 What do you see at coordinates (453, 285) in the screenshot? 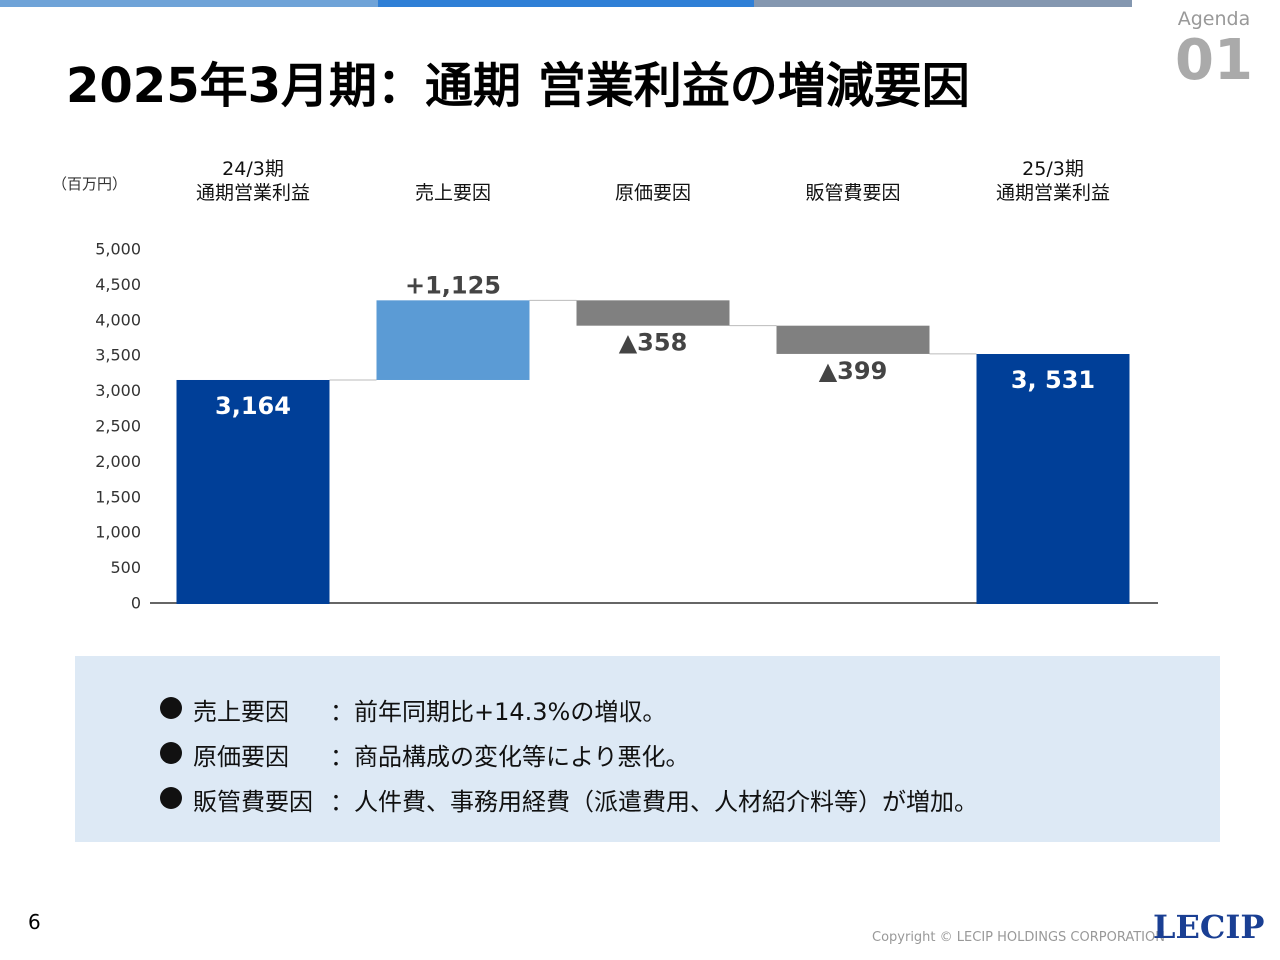
I see `value-label: +1,125` at bounding box center [453, 285].